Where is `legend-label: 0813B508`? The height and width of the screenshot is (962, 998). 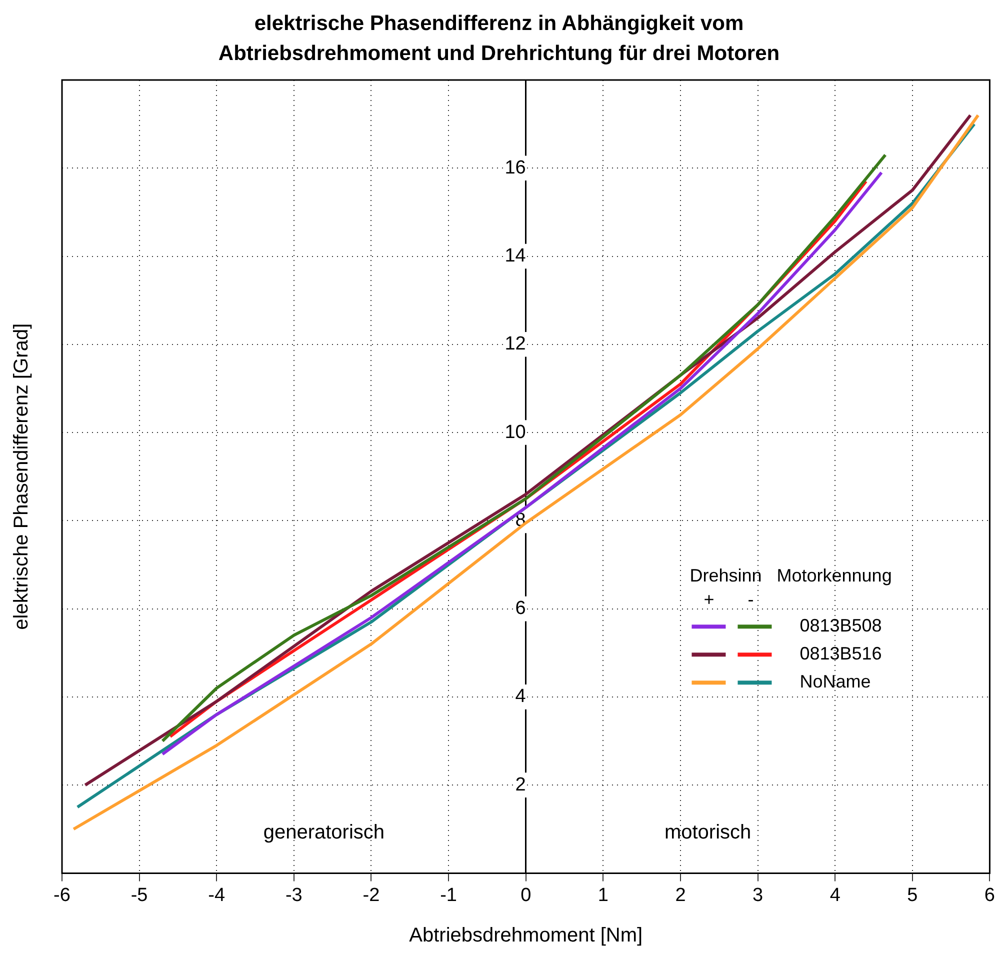 legend-label: 0813B508 is located at coordinates (841, 626).